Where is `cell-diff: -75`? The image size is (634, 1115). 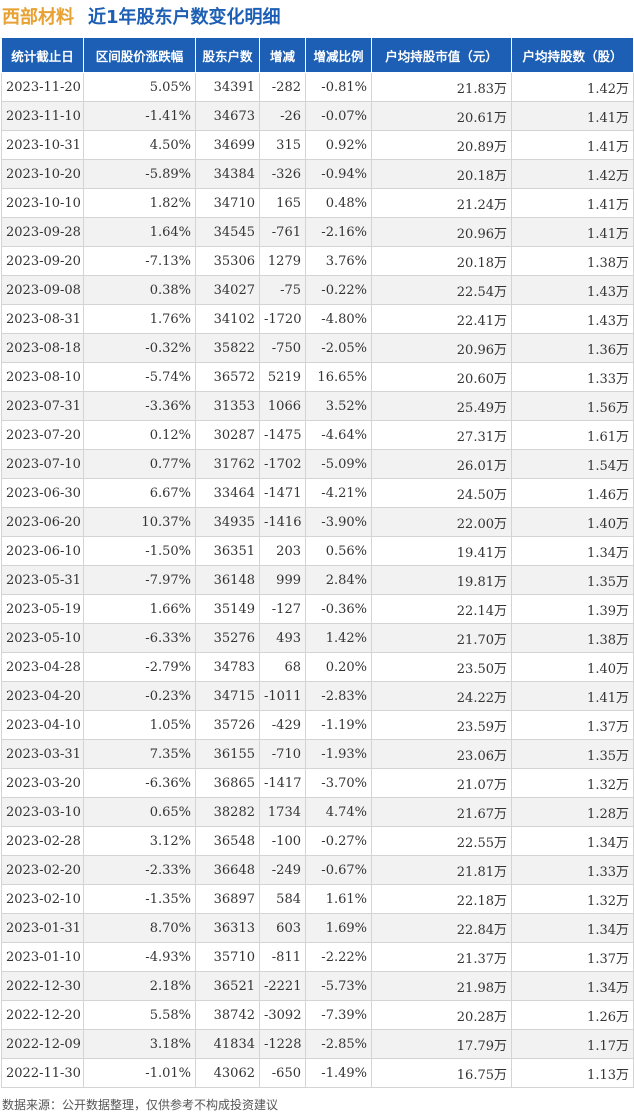
cell-diff: -75 is located at coordinates (282, 290).